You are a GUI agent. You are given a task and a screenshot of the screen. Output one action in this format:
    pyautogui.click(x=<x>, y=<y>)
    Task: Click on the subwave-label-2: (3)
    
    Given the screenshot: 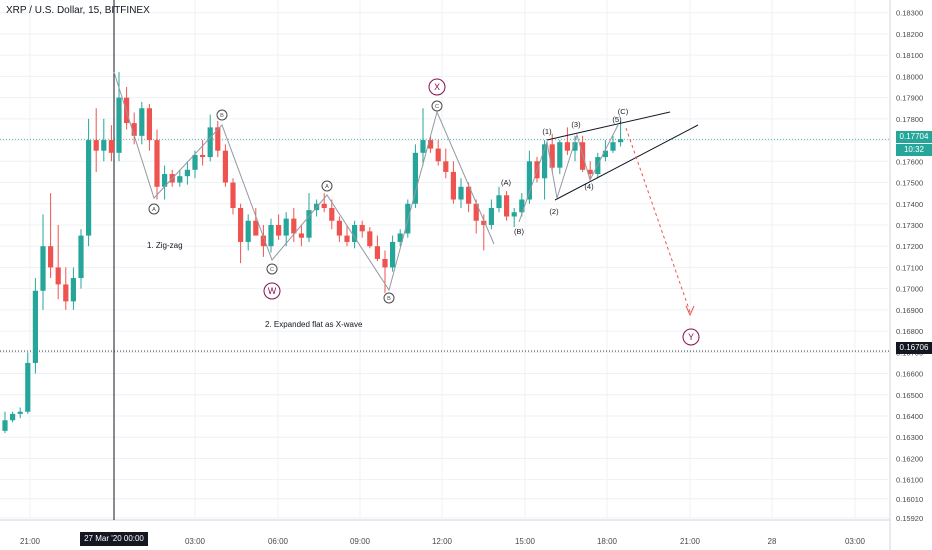 What is the action you would take?
    pyautogui.click(x=576, y=124)
    